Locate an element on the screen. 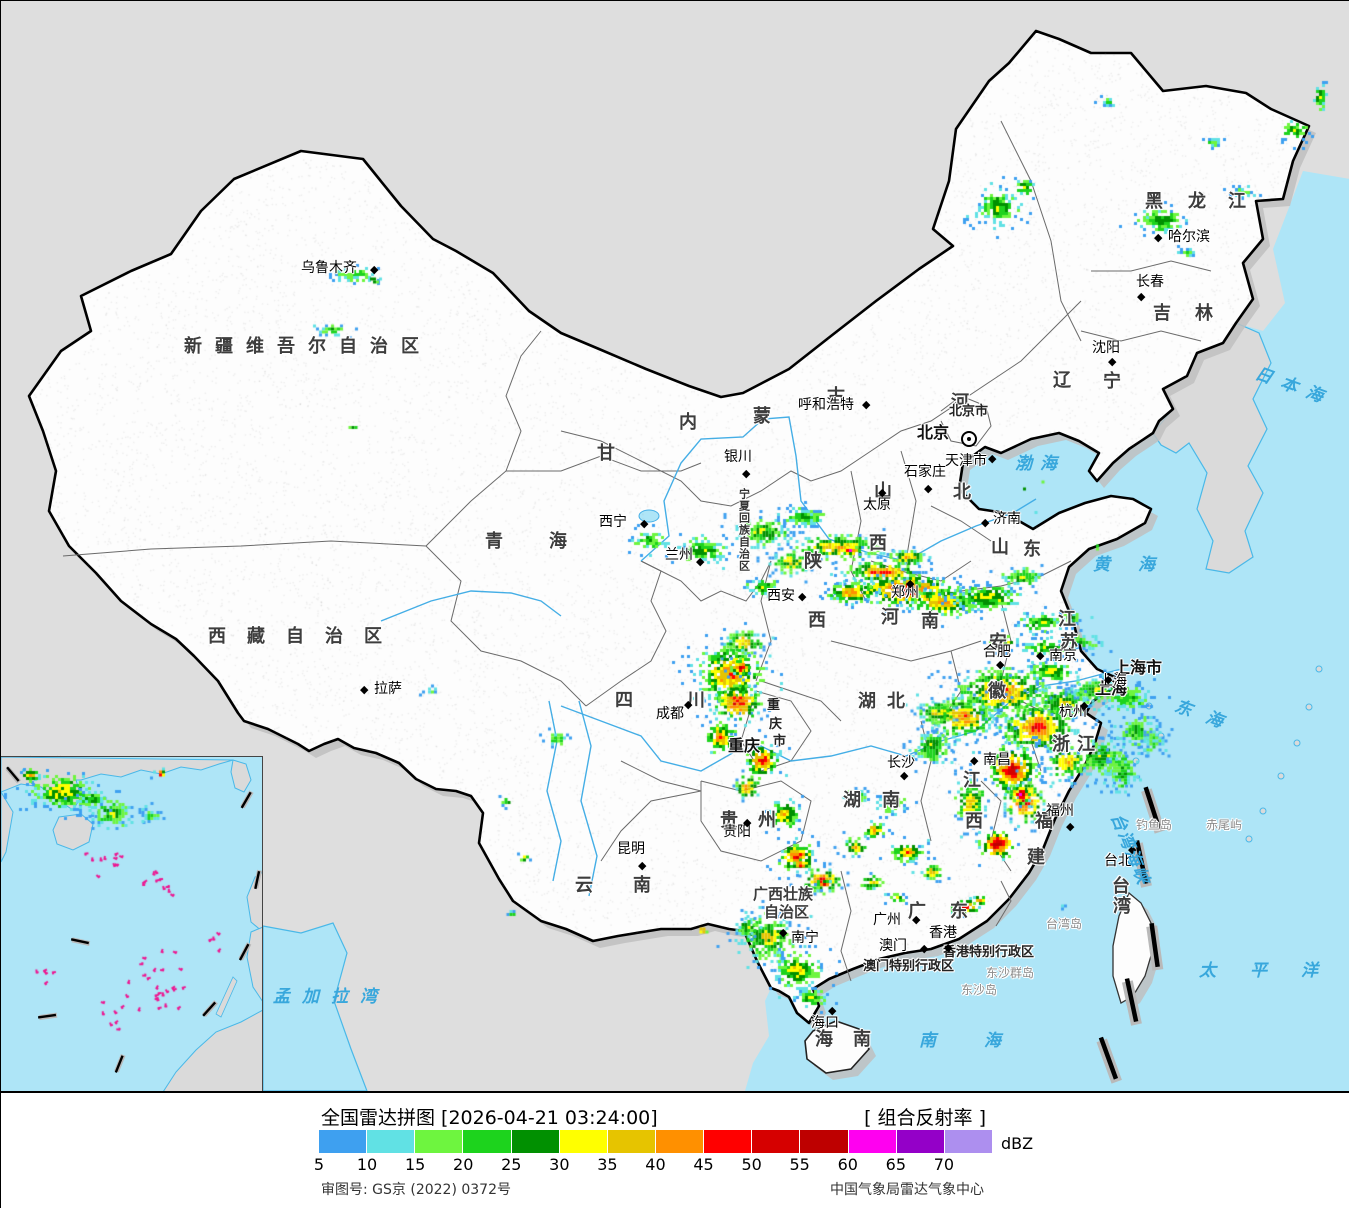  legend-tick-label: 65 is located at coordinates (895, 1164).